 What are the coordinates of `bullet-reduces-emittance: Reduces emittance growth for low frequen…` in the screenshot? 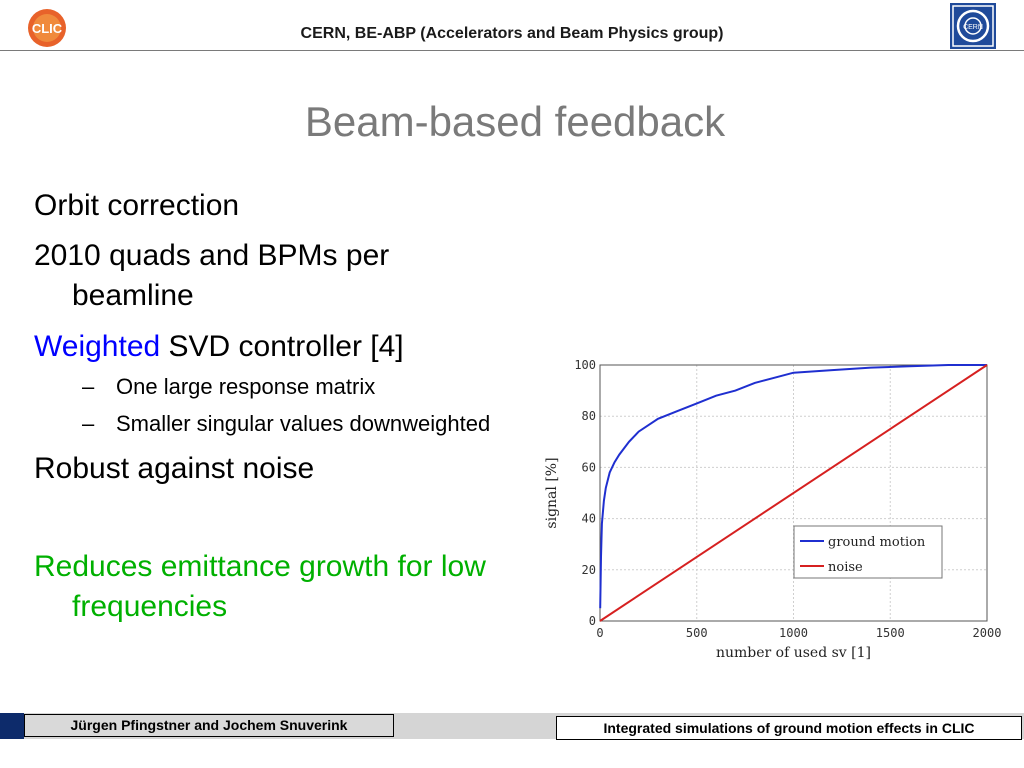 It's located at (260, 587).